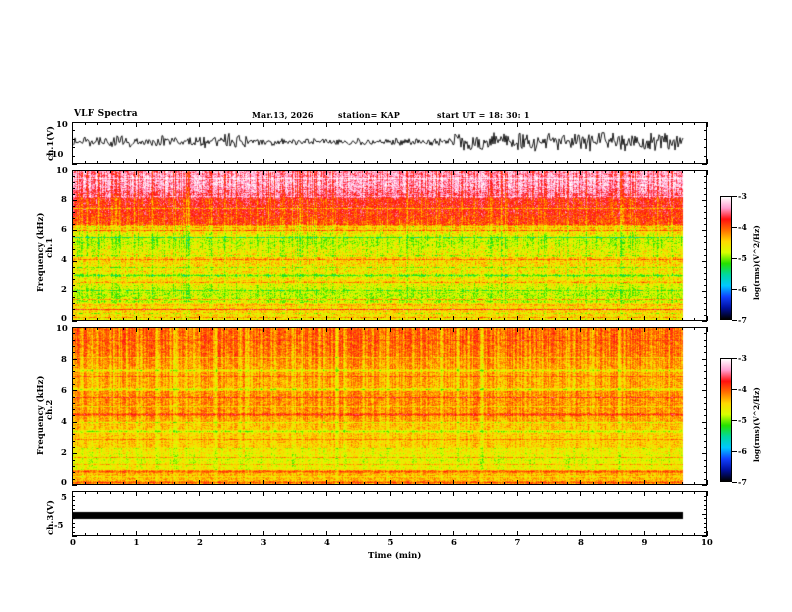  What do you see at coordinates (742, 258) in the screenshot?
I see `colorbar-tick-label: -5` at bounding box center [742, 258].